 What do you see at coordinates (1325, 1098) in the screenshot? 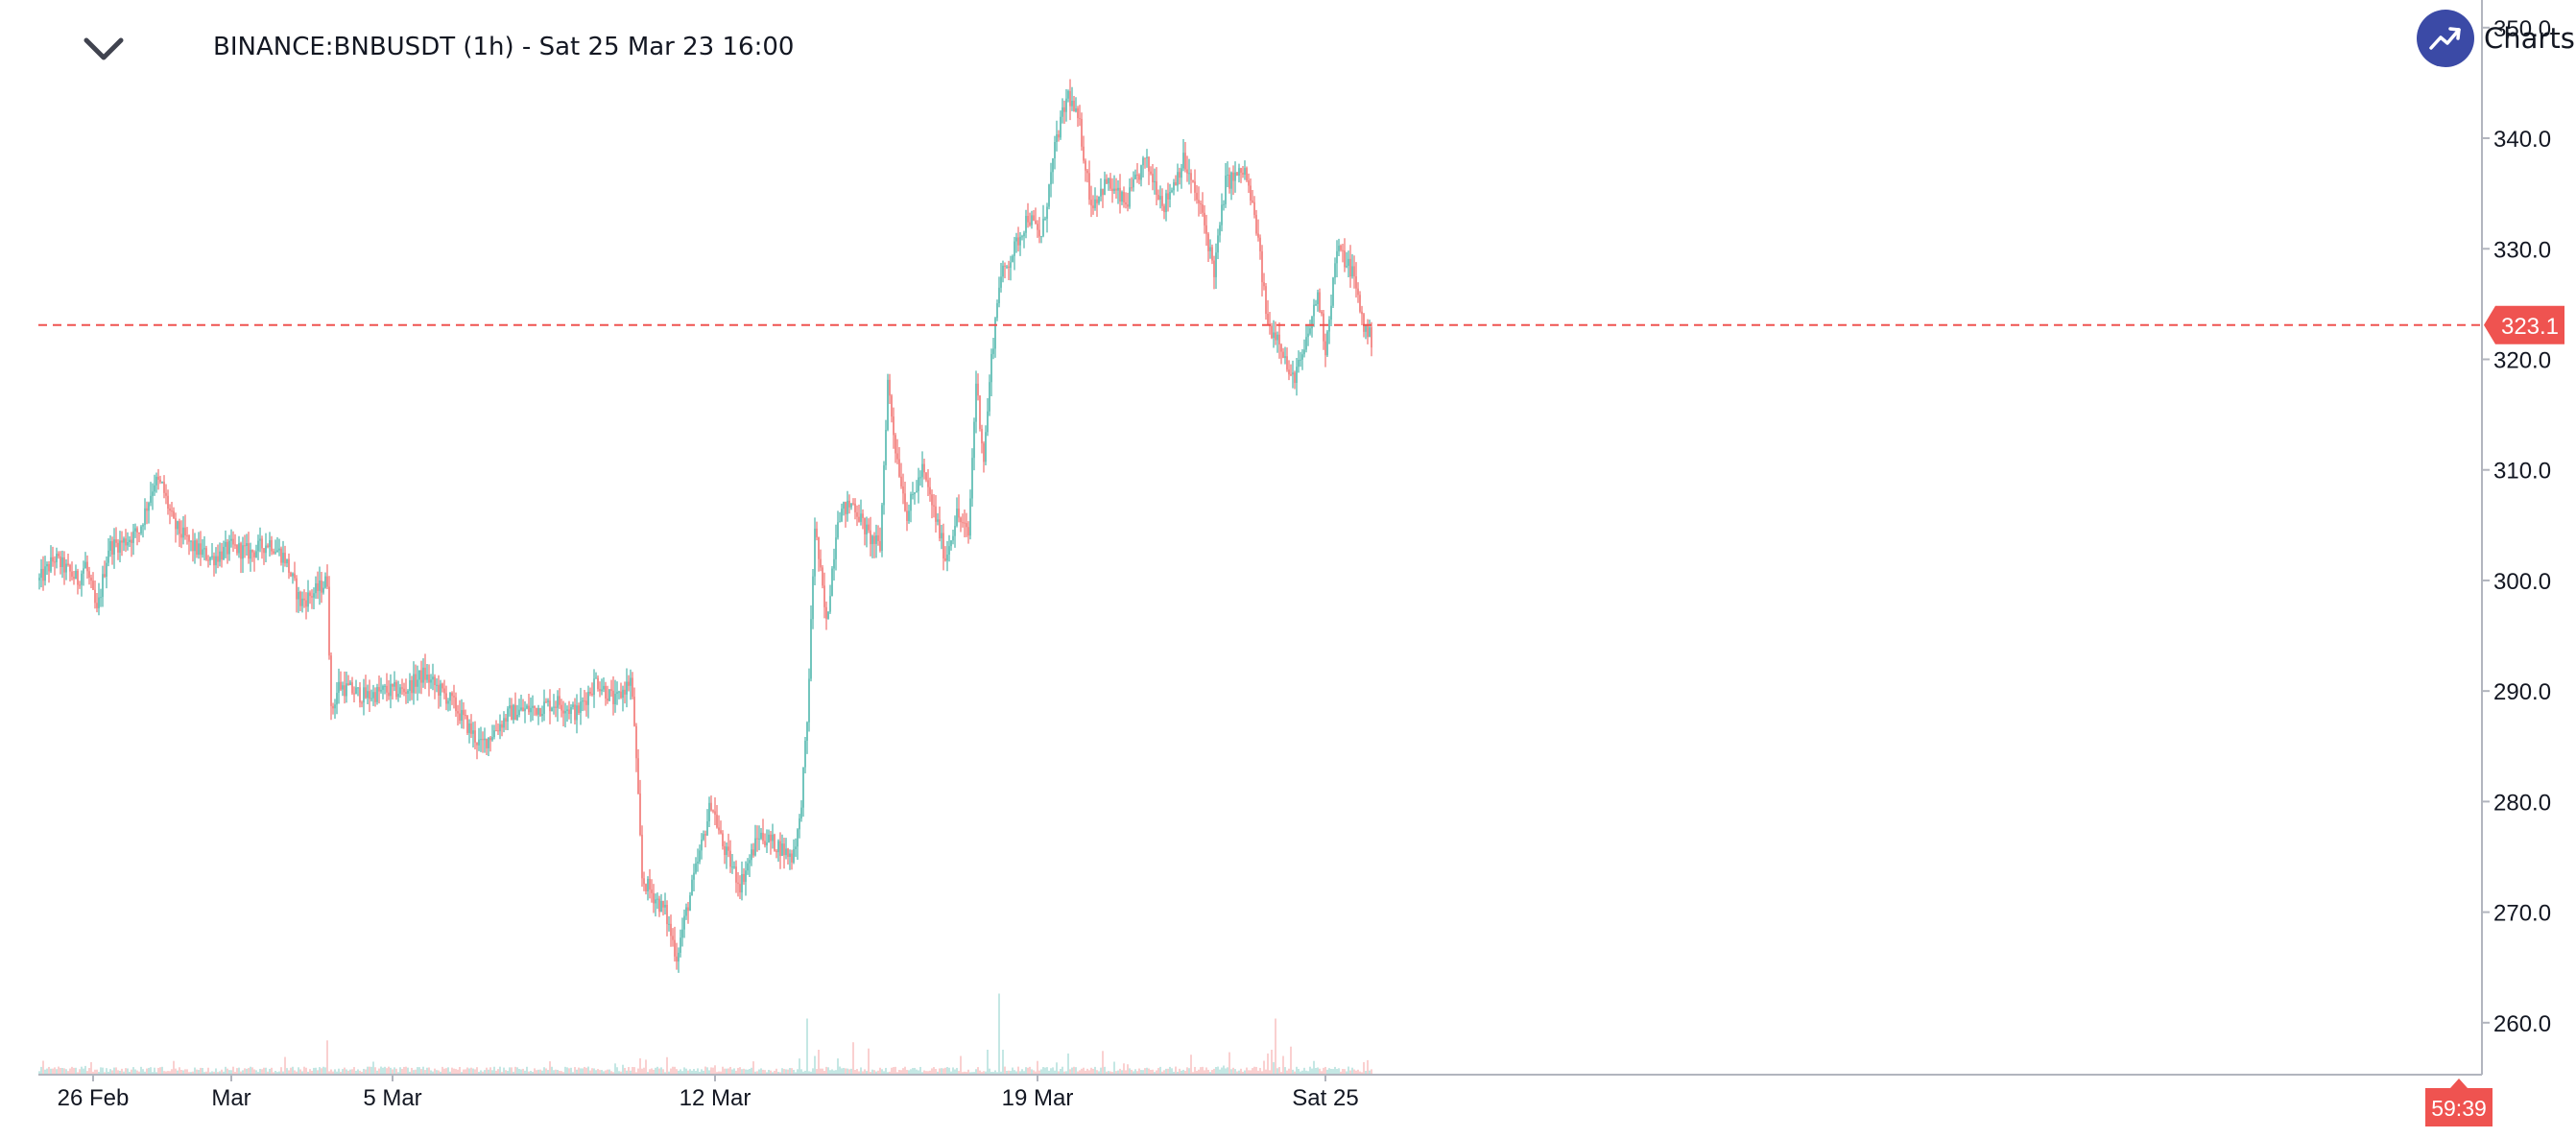
I see `x-tick-label: Sat 25` at bounding box center [1325, 1098].